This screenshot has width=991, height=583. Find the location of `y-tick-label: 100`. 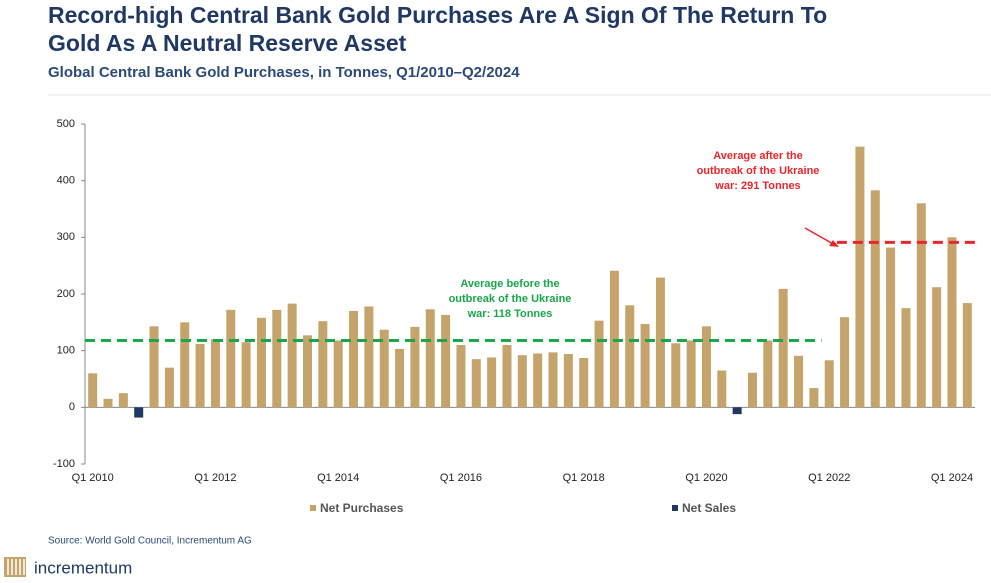

y-tick-label: 100 is located at coordinates (66, 351).